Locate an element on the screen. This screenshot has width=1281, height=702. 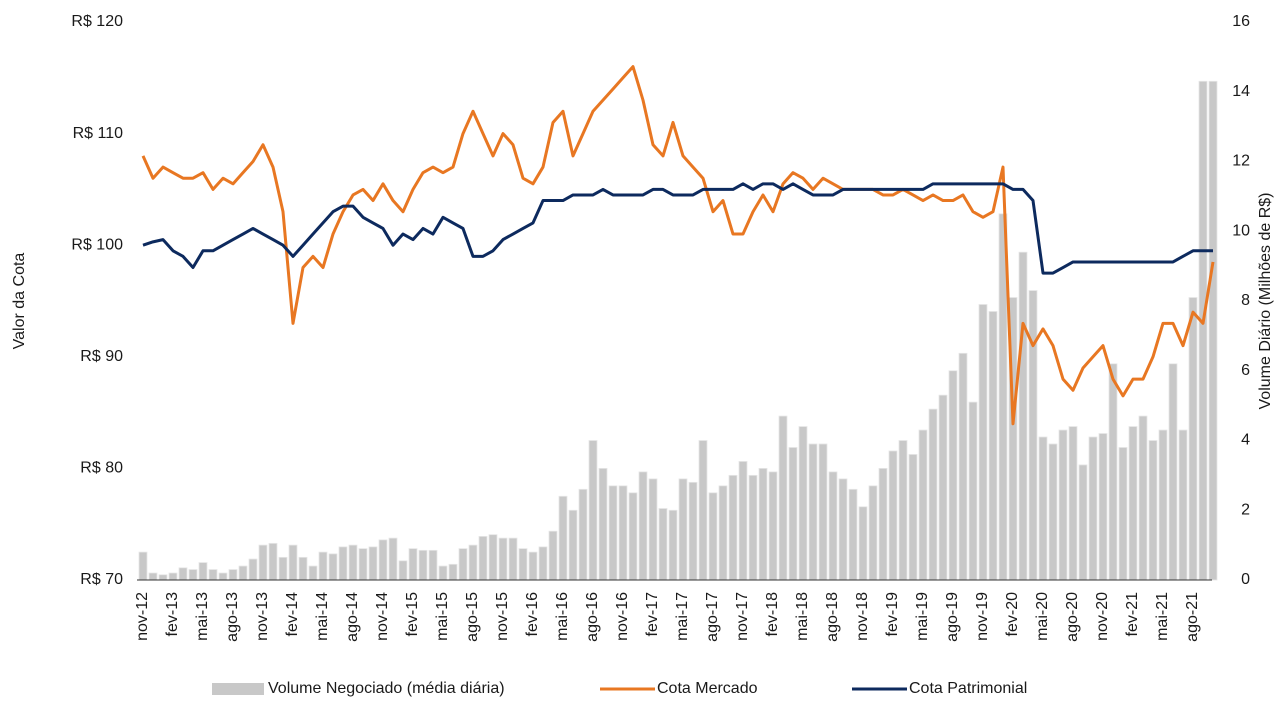
y2-tick-label: 0 is located at coordinates (1245, 579).